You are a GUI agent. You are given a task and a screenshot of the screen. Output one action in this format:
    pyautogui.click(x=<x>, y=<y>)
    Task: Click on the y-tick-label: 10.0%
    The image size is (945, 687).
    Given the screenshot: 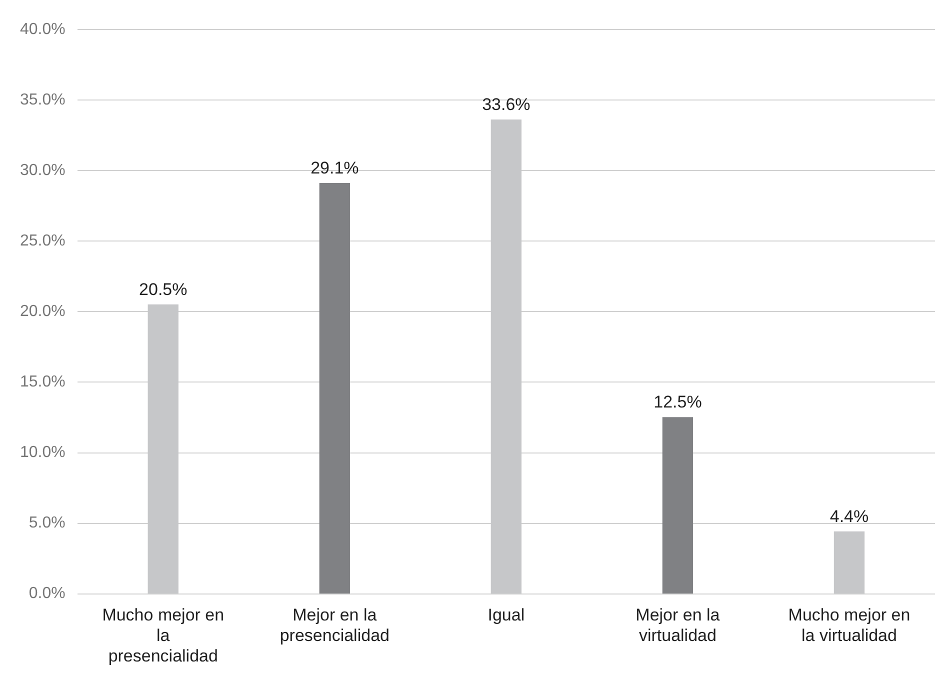 What is the action you would take?
    pyautogui.click(x=43, y=453)
    